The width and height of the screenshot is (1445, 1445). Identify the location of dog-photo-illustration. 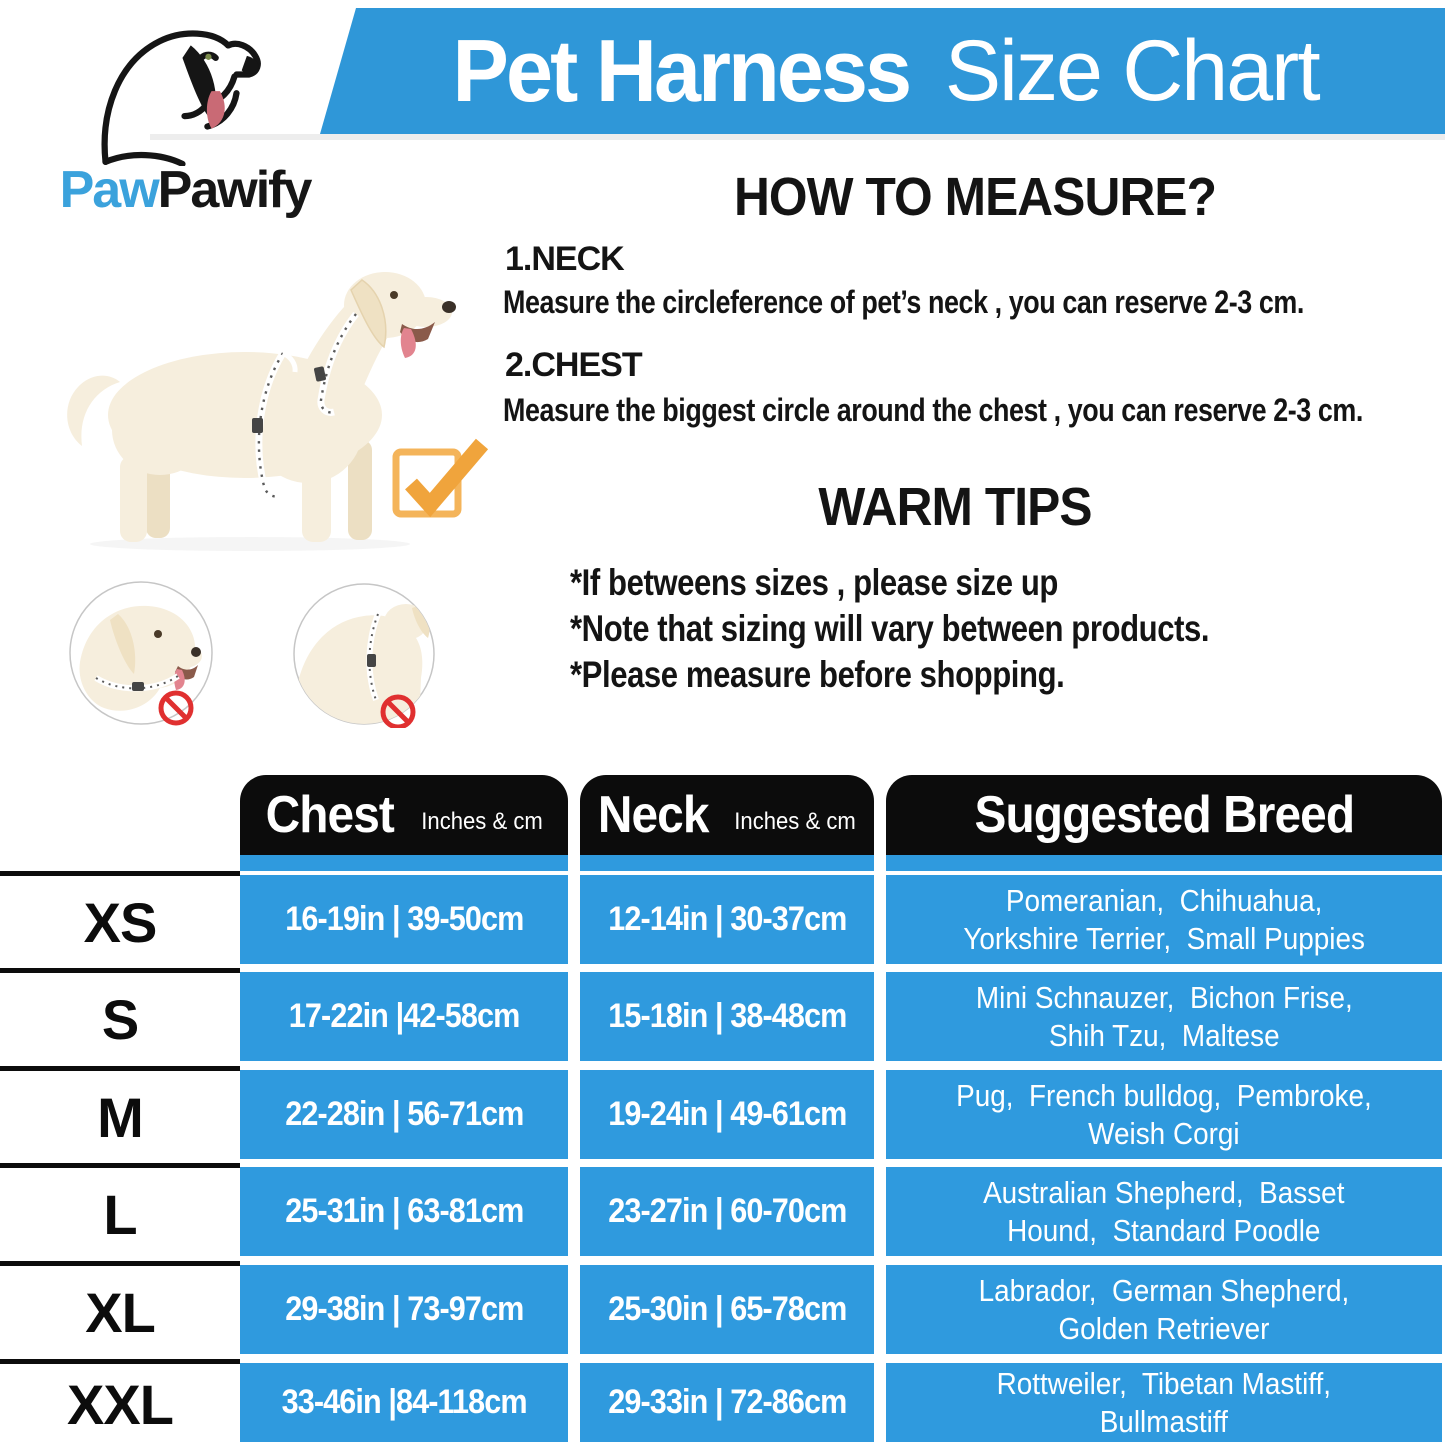
(261, 411).